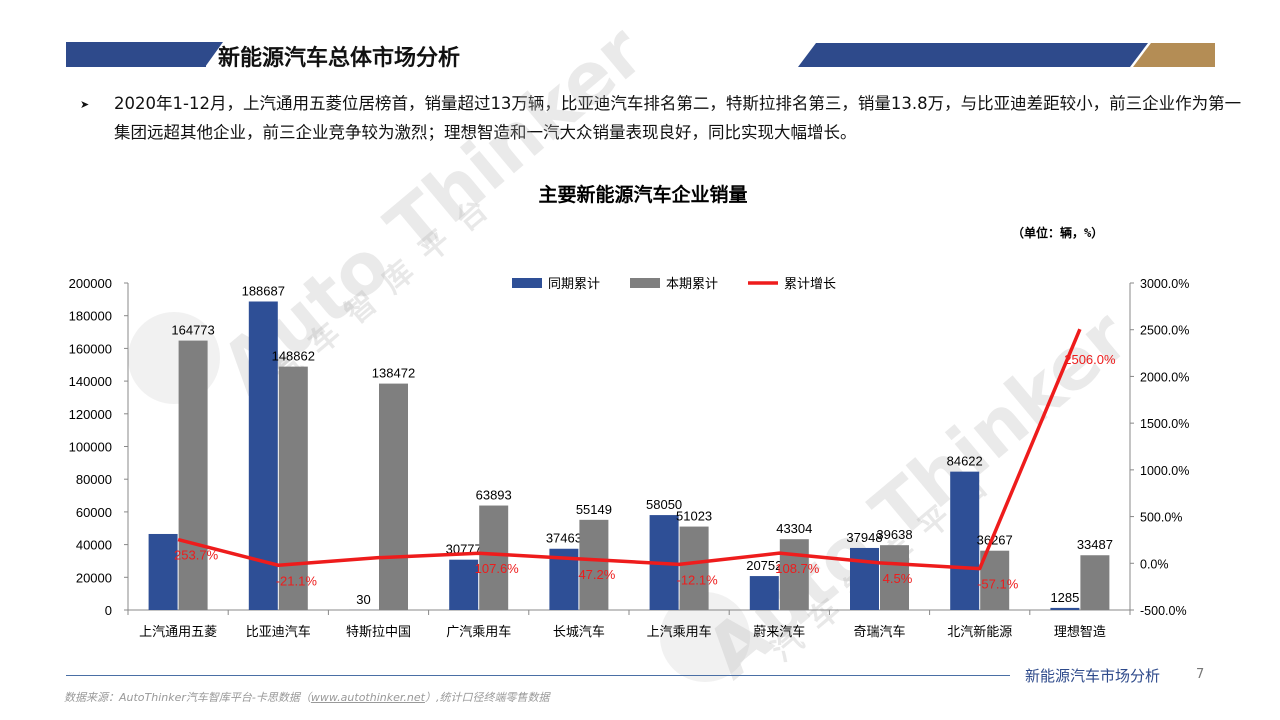  What do you see at coordinates (94, 479) in the screenshot?
I see `y-left-tick-label: 80000` at bounding box center [94, 479].